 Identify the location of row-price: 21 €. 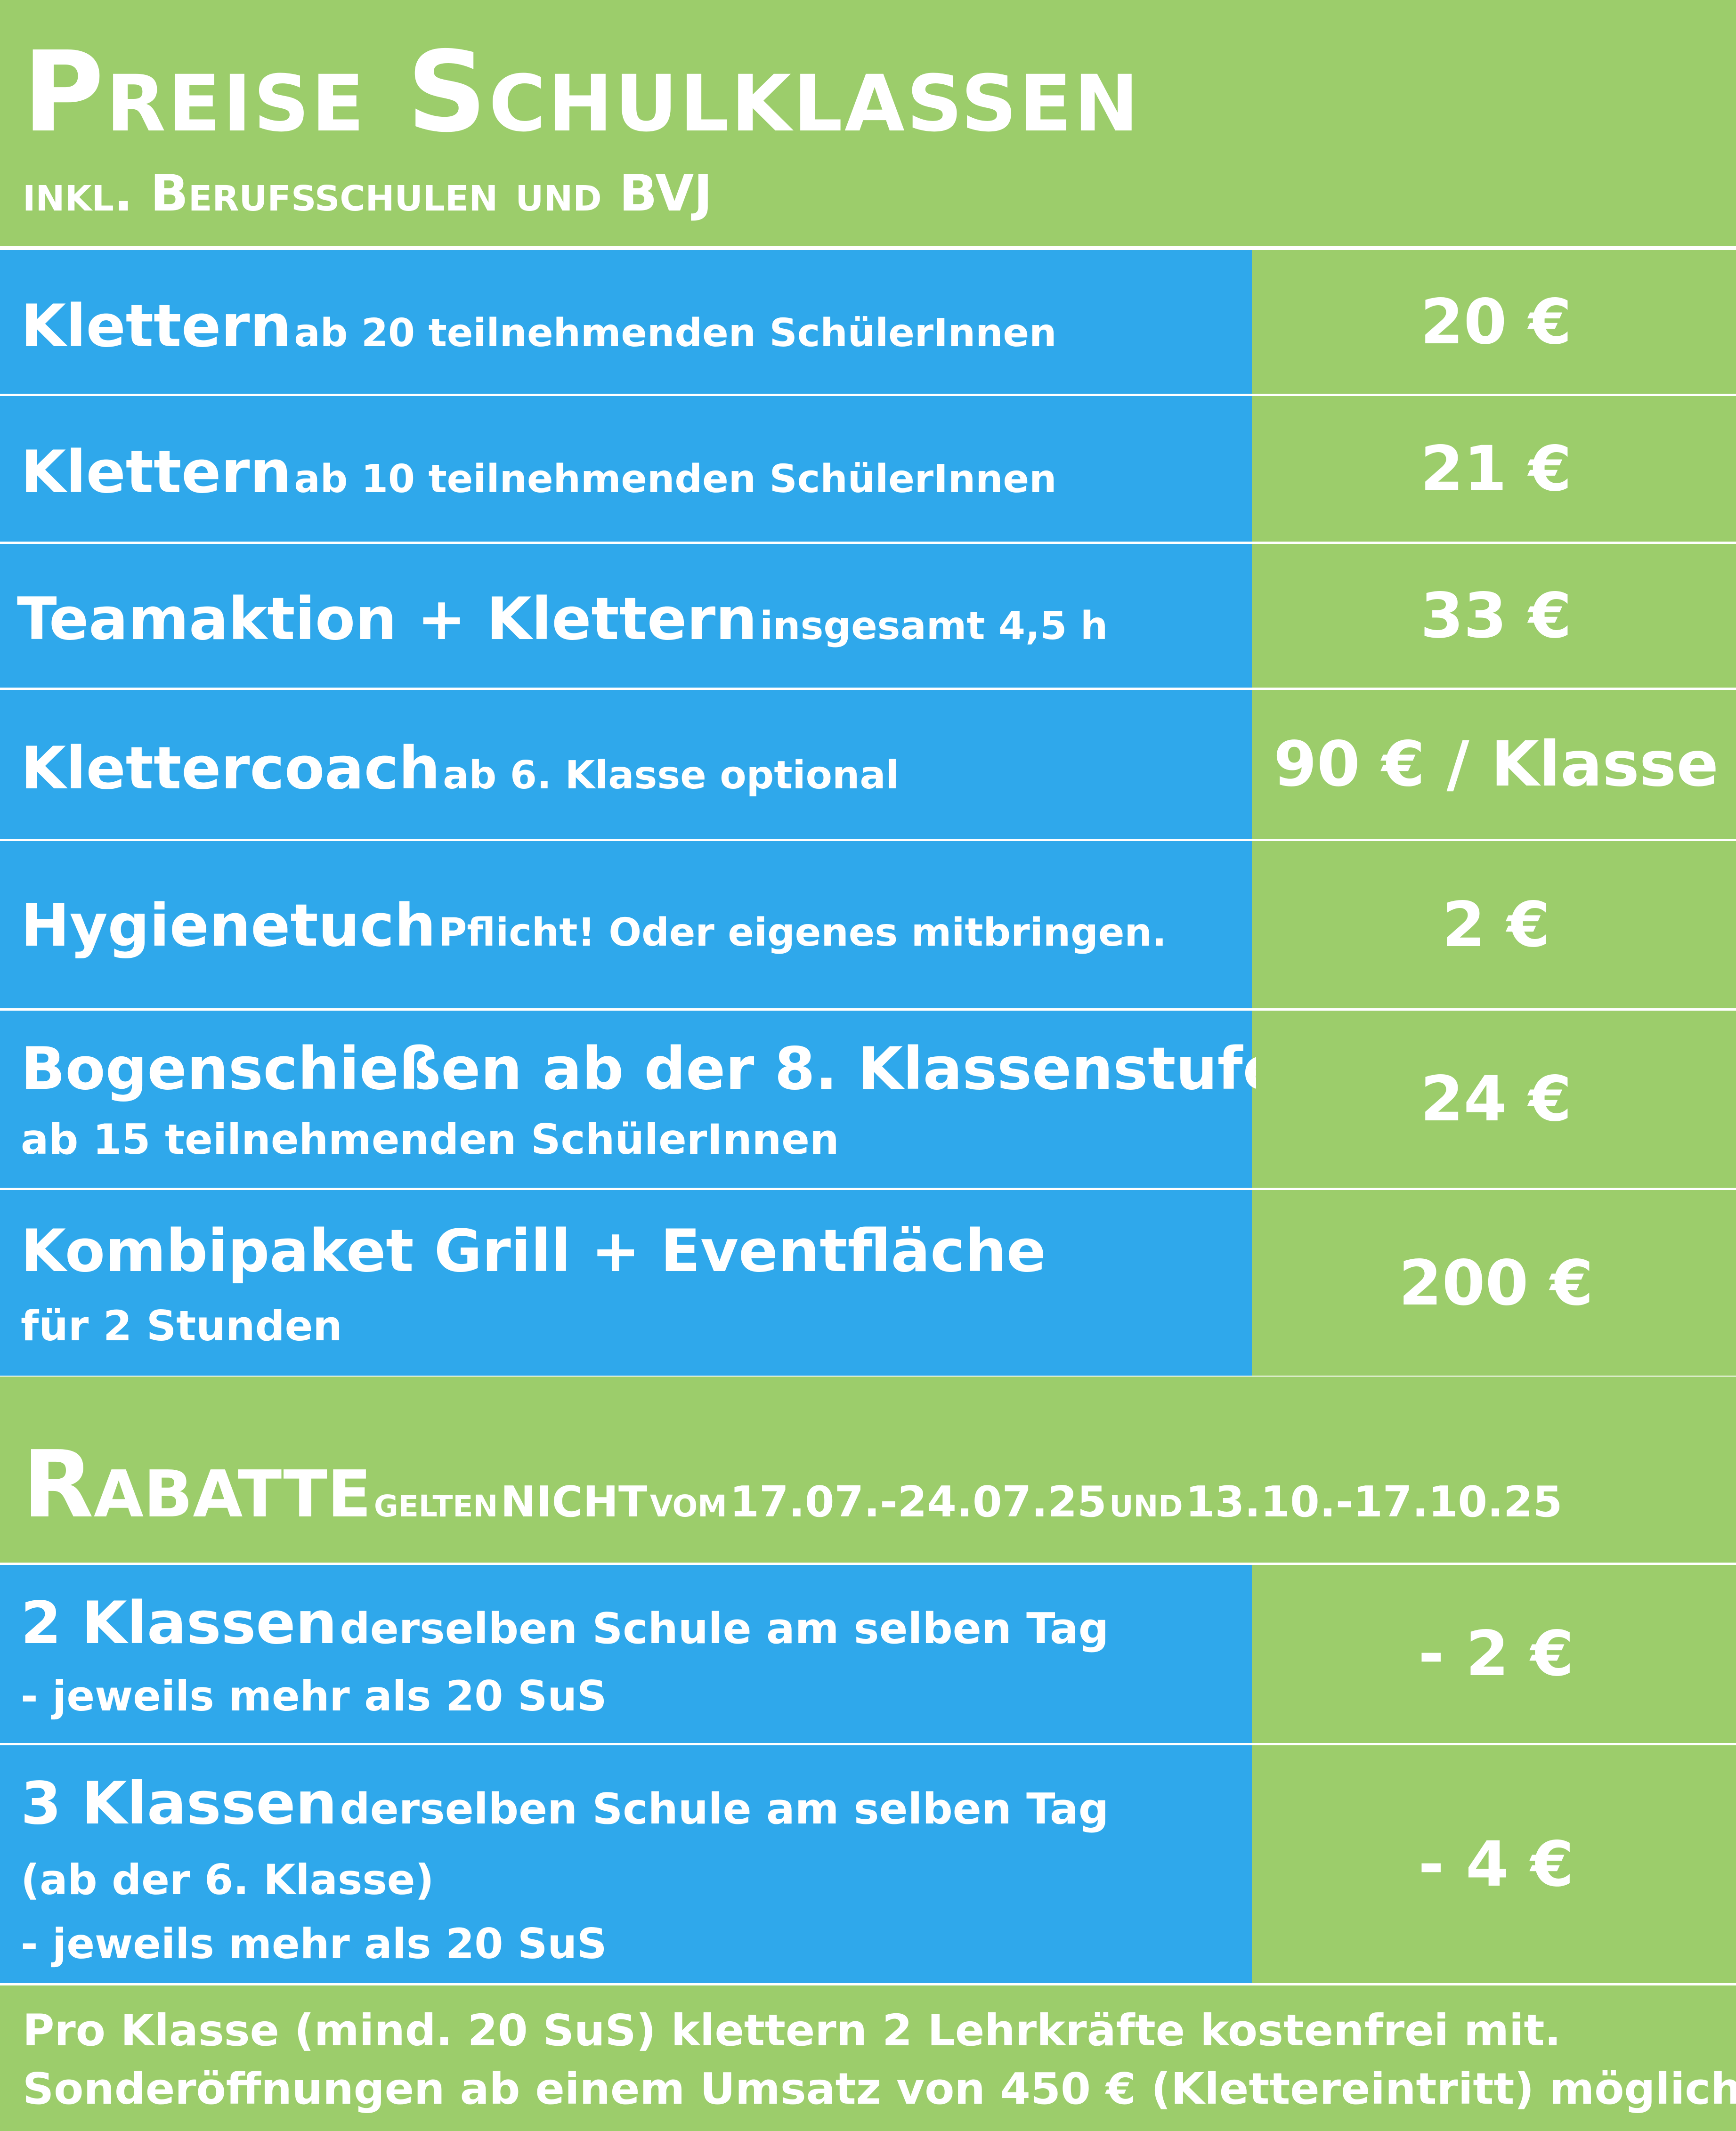
(1496, 469).